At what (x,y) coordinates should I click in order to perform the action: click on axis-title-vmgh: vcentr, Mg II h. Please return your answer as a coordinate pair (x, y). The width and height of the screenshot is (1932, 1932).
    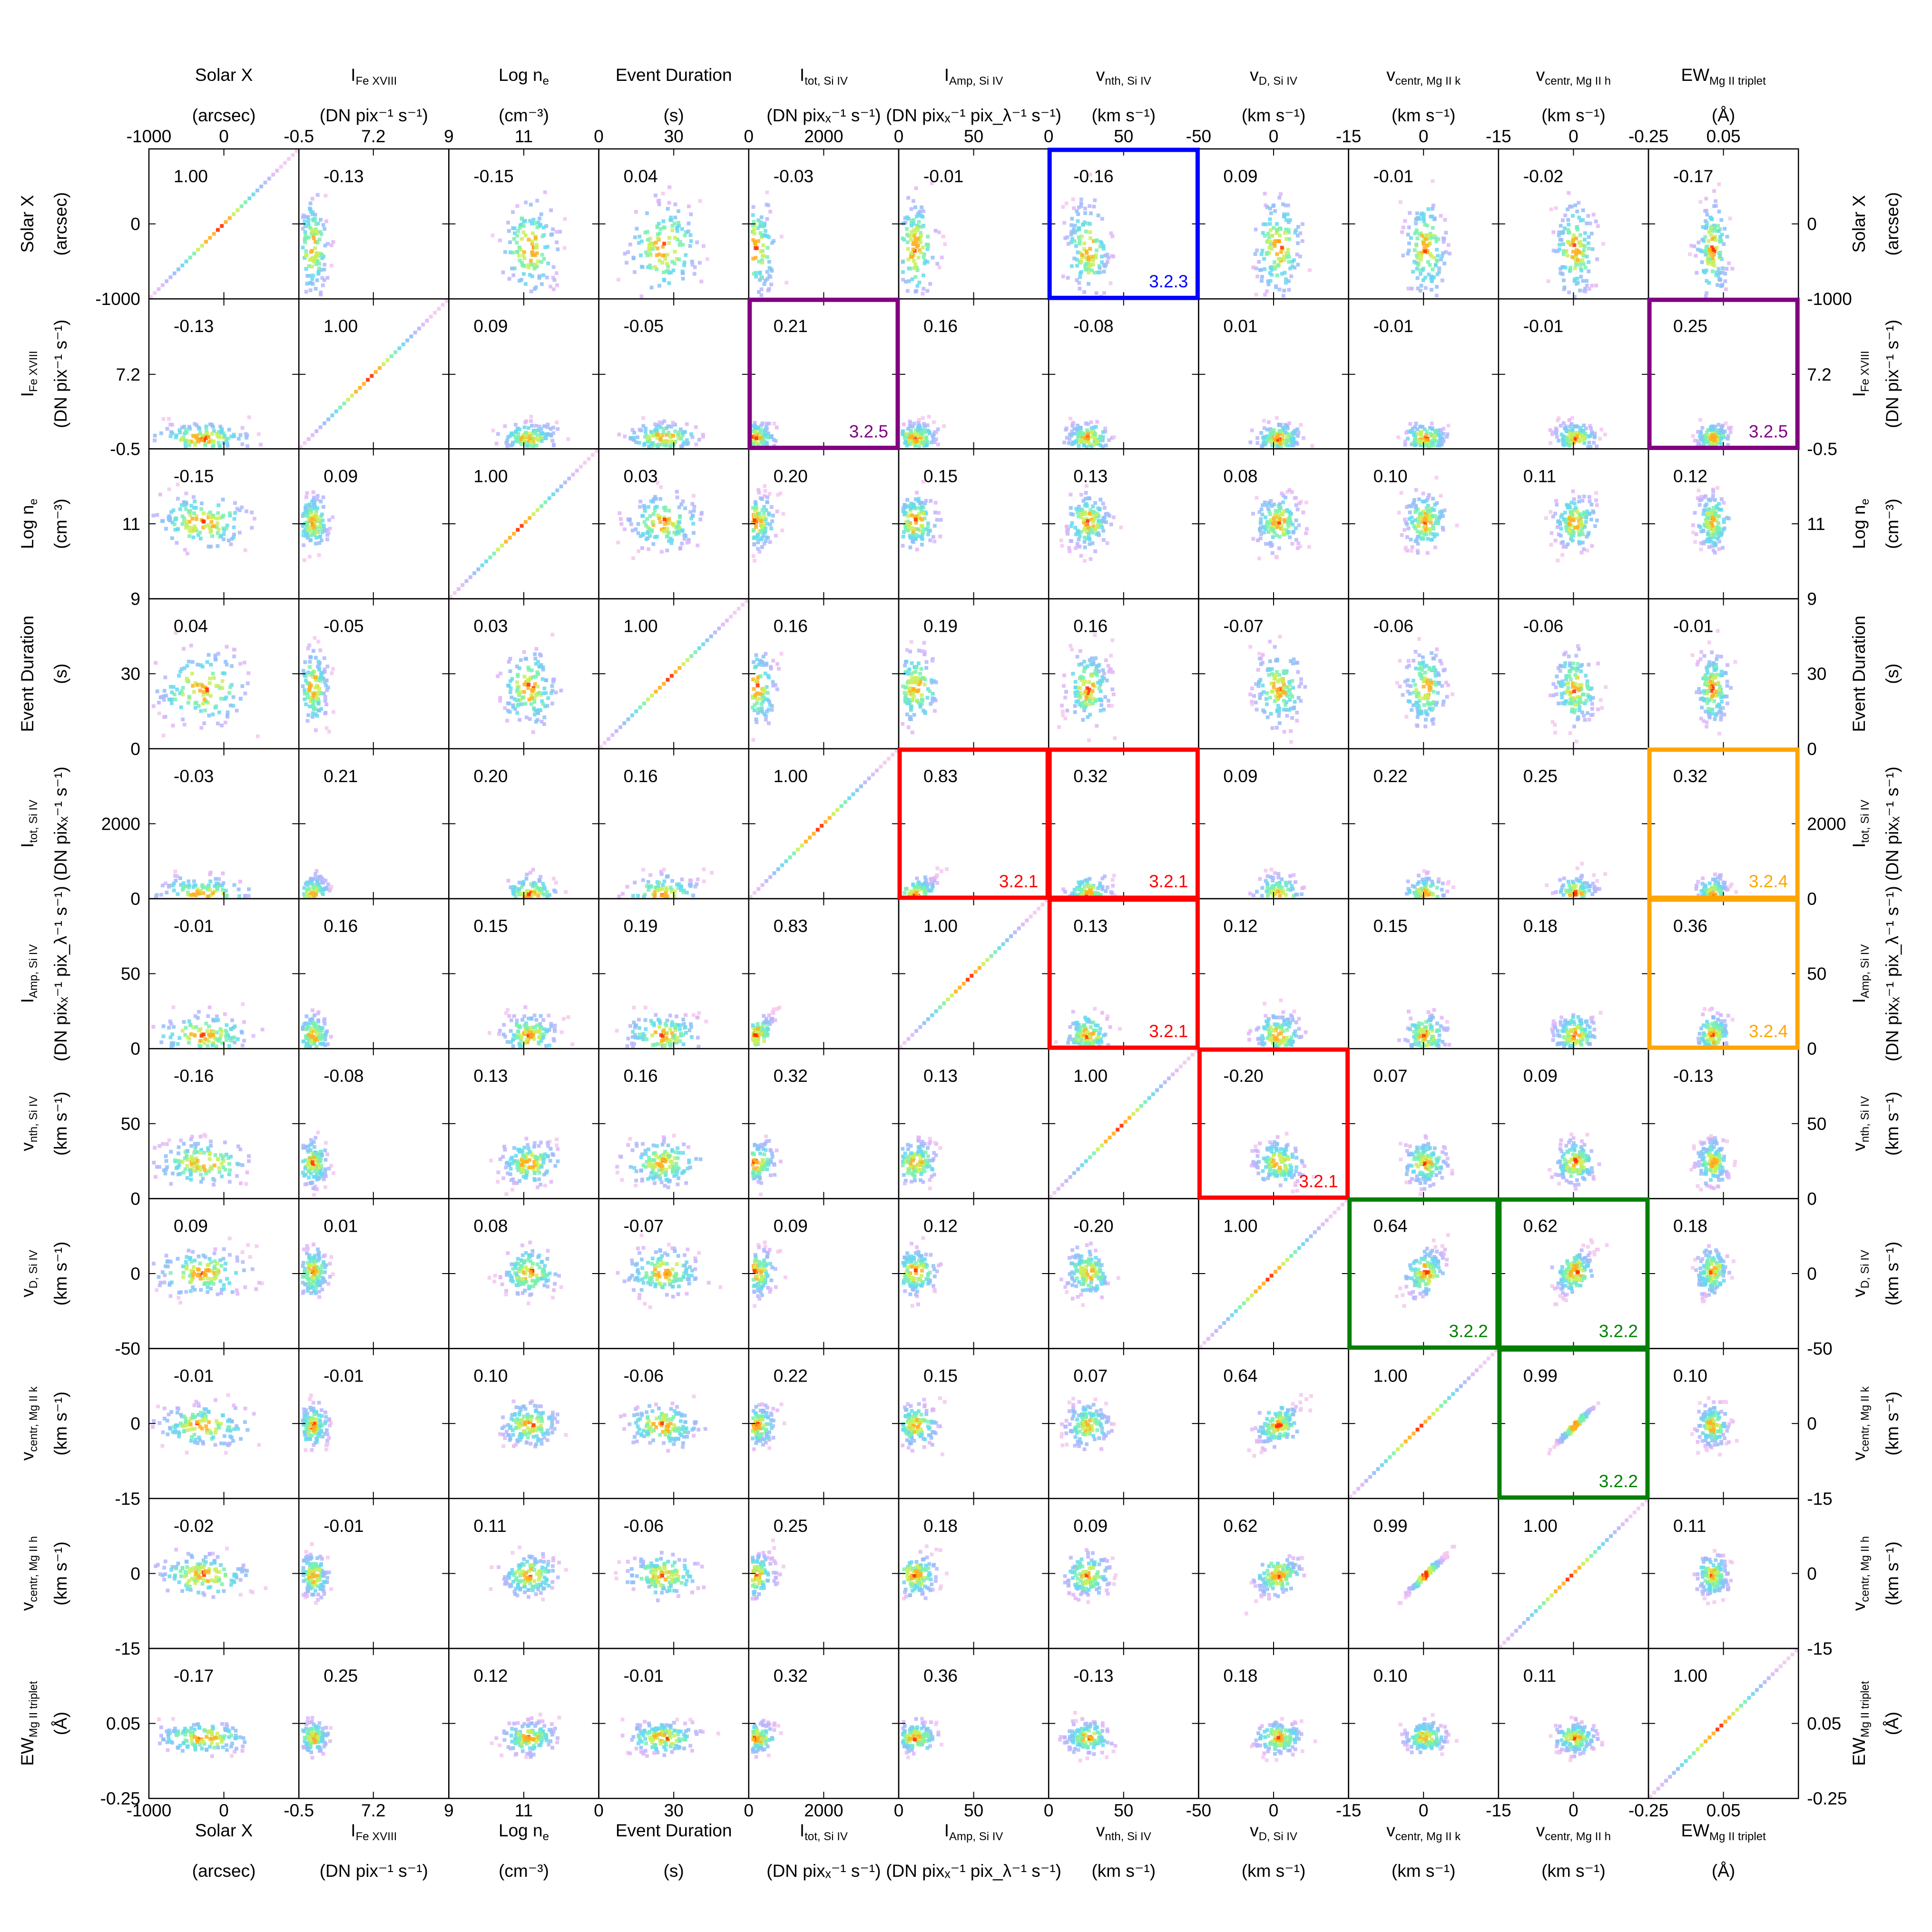
    Looking at the image, I should click on (1573, 1832).